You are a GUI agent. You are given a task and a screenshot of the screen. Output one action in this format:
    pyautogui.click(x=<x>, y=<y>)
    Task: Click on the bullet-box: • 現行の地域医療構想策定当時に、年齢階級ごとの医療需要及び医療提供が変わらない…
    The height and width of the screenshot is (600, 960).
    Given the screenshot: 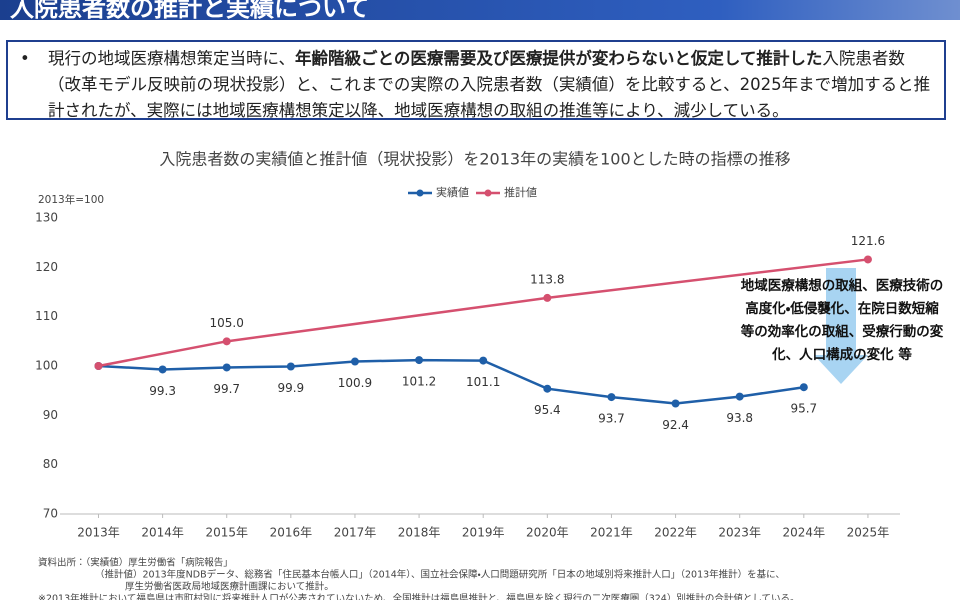 What is the action you would take?
    pyautogui.click(x=476, y=80)
    